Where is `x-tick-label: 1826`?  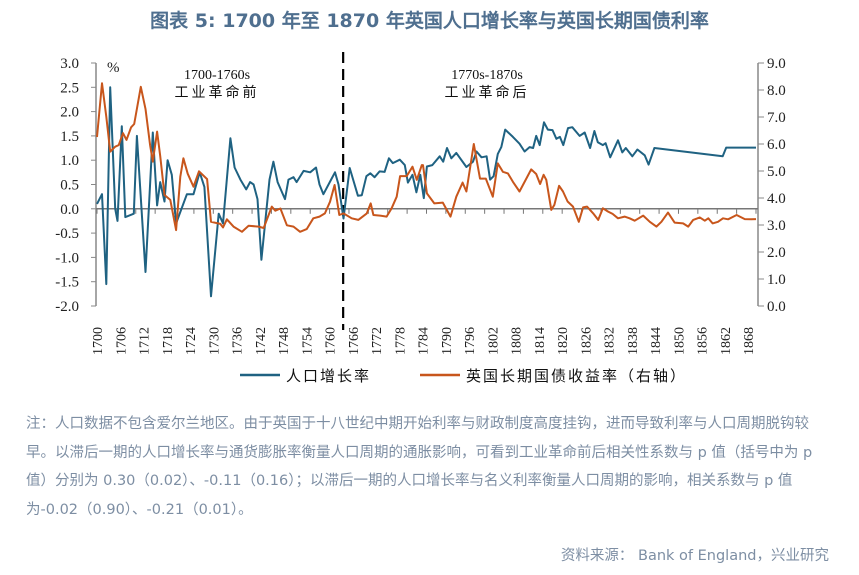 x-tick-label: 1826 is located at coordinates (586, 341).